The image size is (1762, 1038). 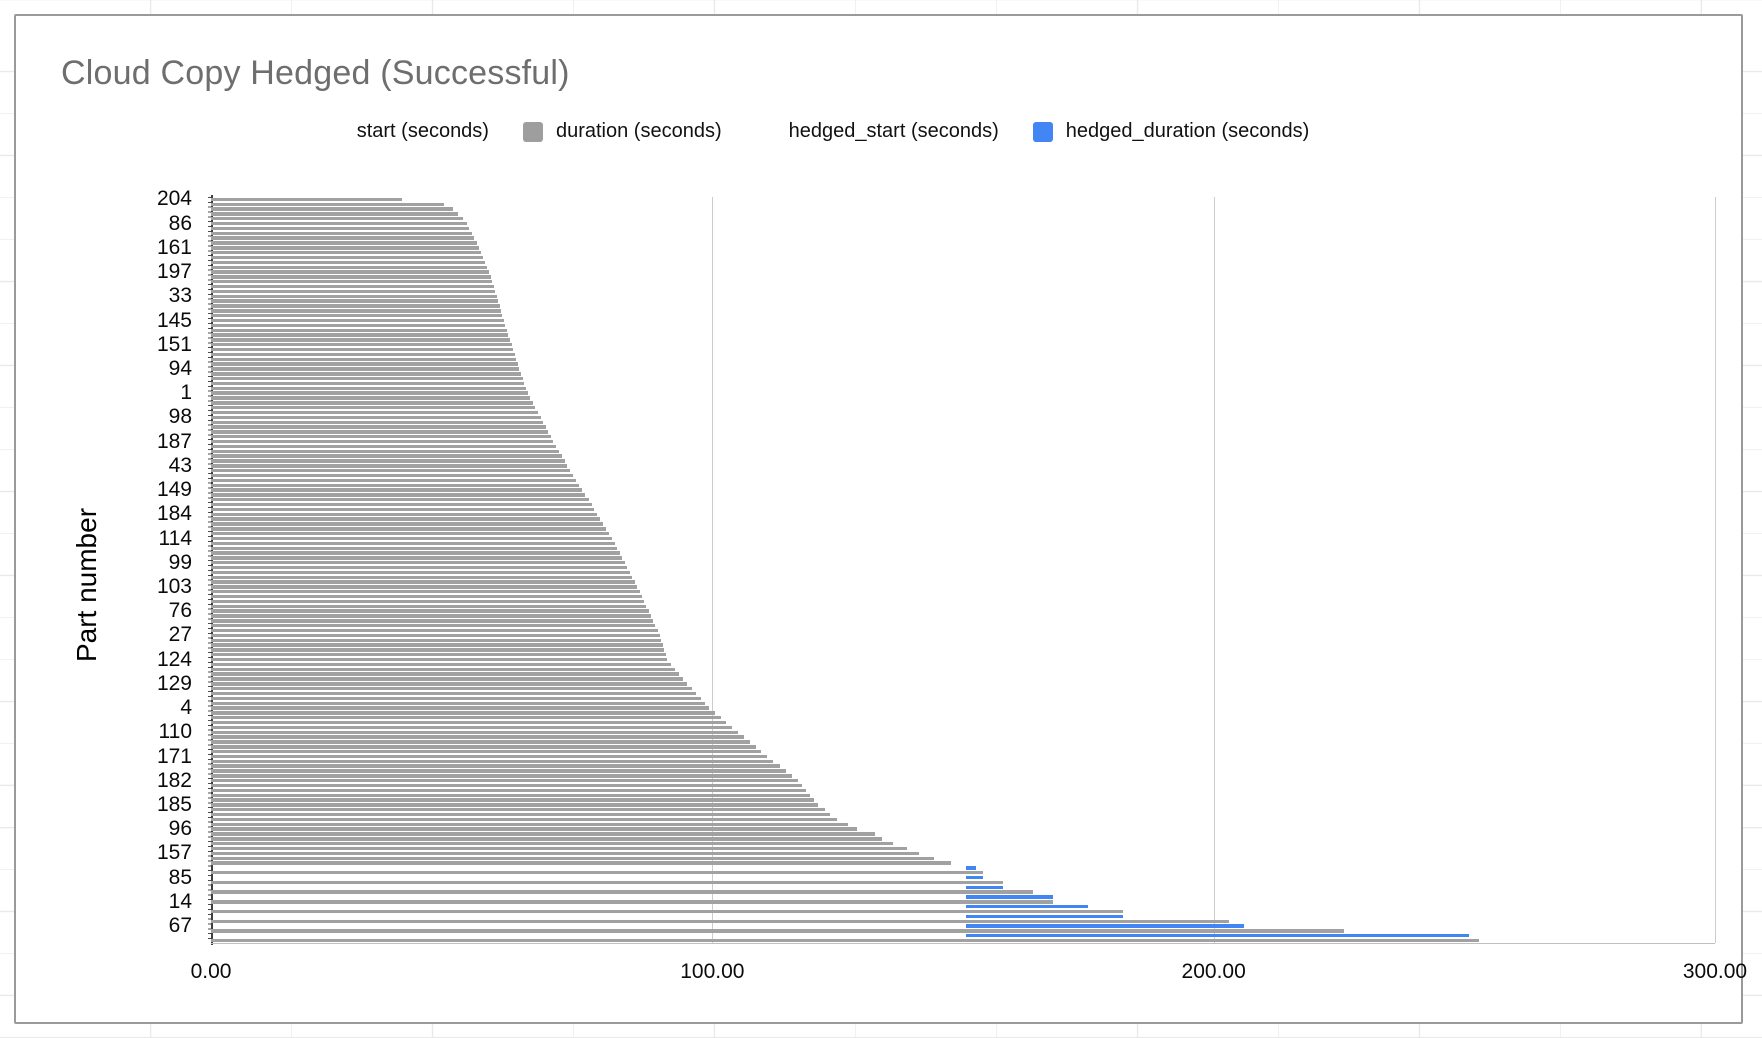 I want to click on x-axis-label-100.00: 100.00, so click(x=712, y=971).